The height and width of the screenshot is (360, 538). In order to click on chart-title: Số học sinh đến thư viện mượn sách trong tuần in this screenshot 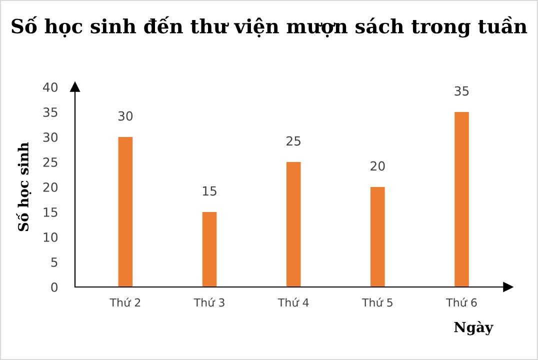, I will do `click(270, 27)`.